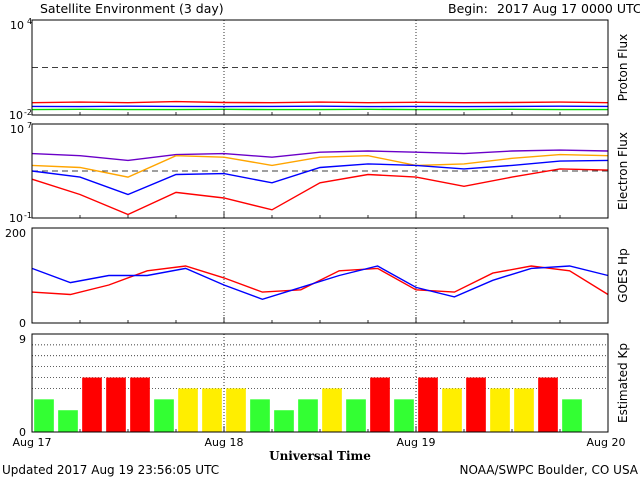  I want to click on x-tick-aug17: Aug 17, so click(32, 442).